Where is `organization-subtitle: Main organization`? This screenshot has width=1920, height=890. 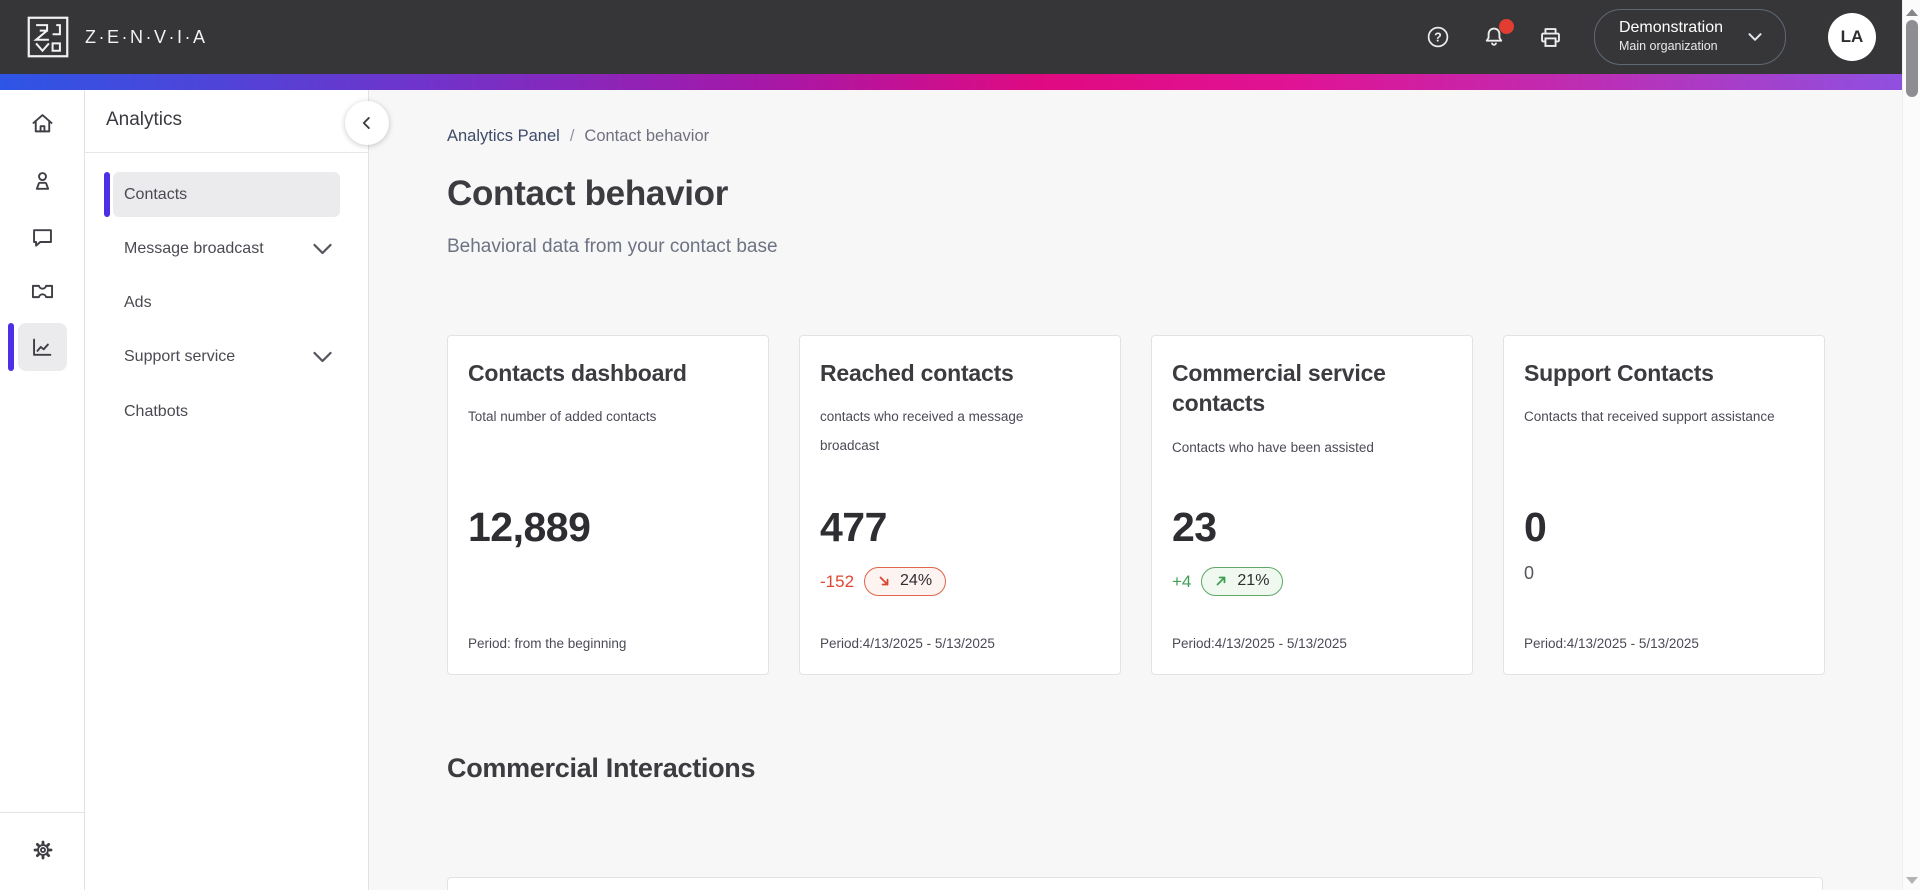 organization-subtitle: Main organization is located at coordinates (1668, 46).